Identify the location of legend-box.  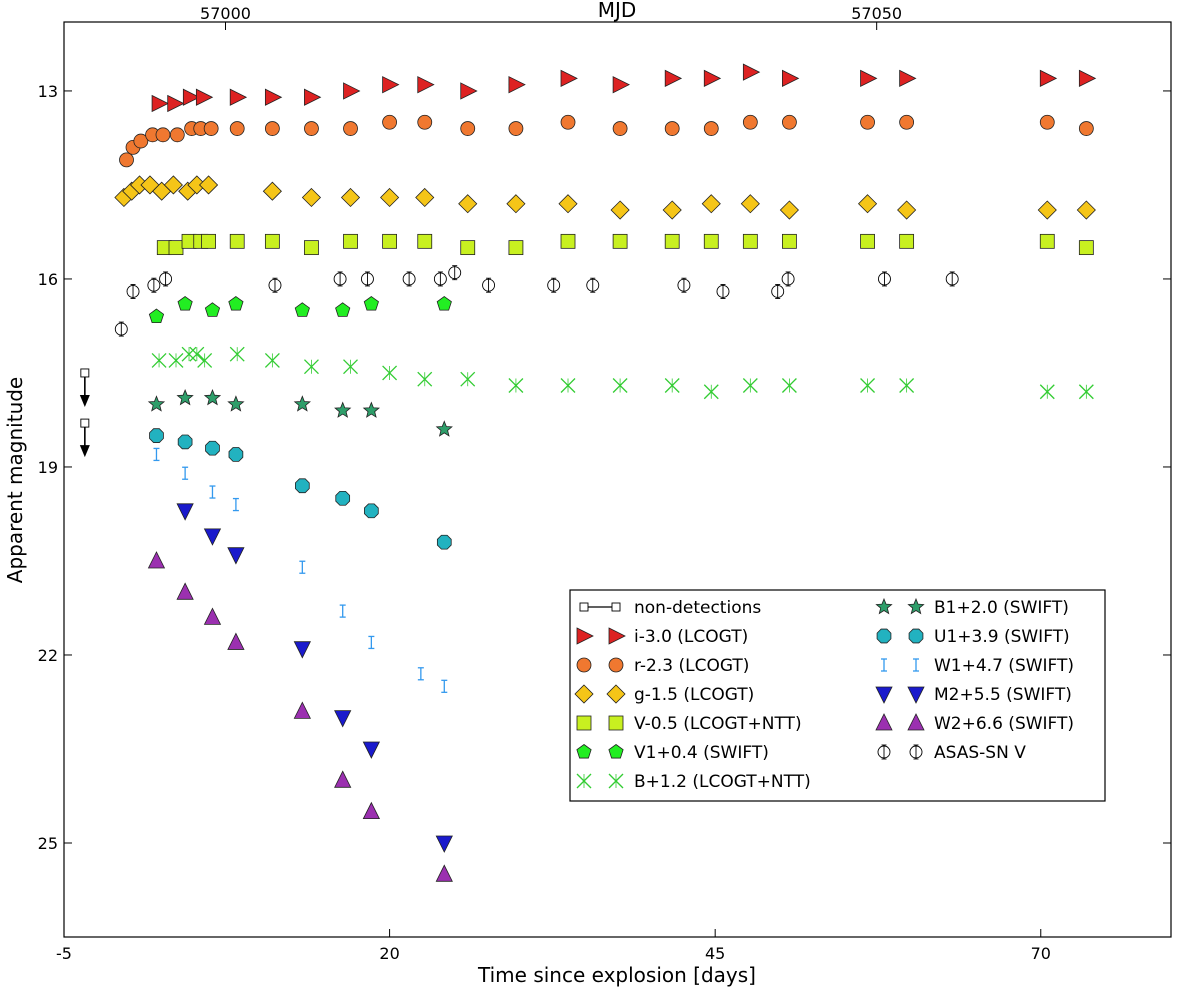
(837, 695).